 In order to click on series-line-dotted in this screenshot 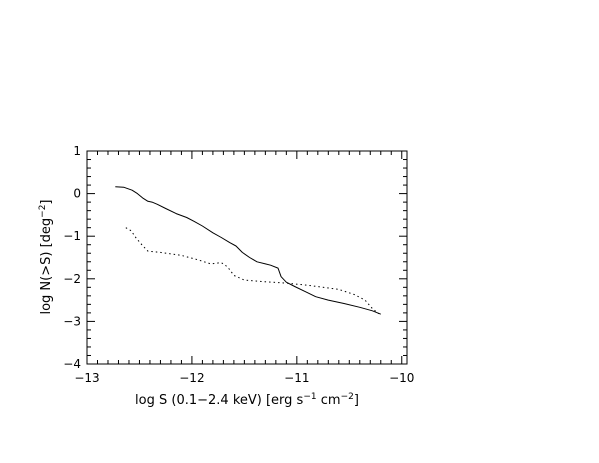, I will do `click(252, 271)`.